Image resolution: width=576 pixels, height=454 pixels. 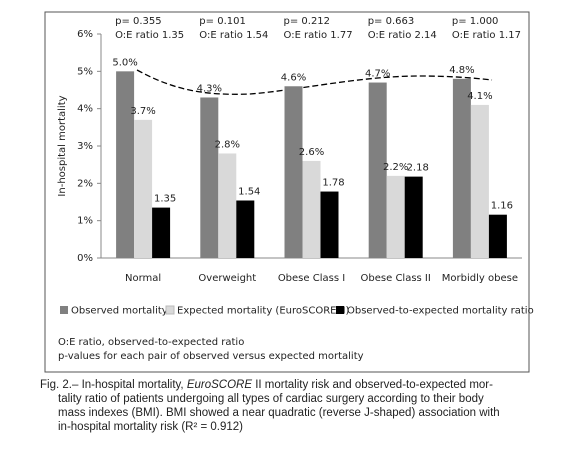 What do you see at coordinates (461, 70) in the screenshot?
I see `data-label: 4.8%` at bounding box center [461, 70].